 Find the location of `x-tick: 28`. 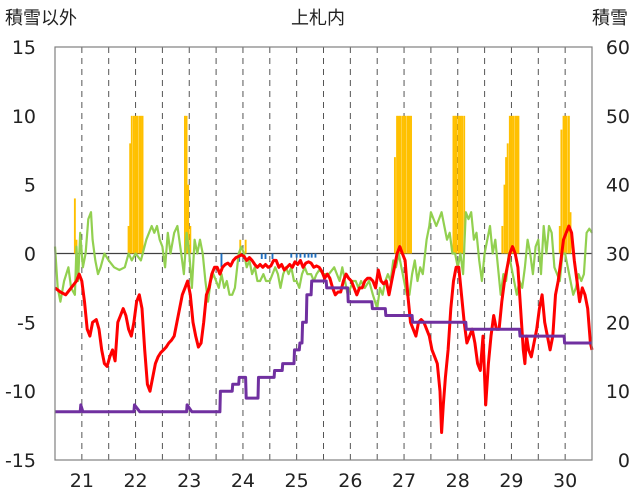

x-tick: 28 is located at coordinates (458, 481).